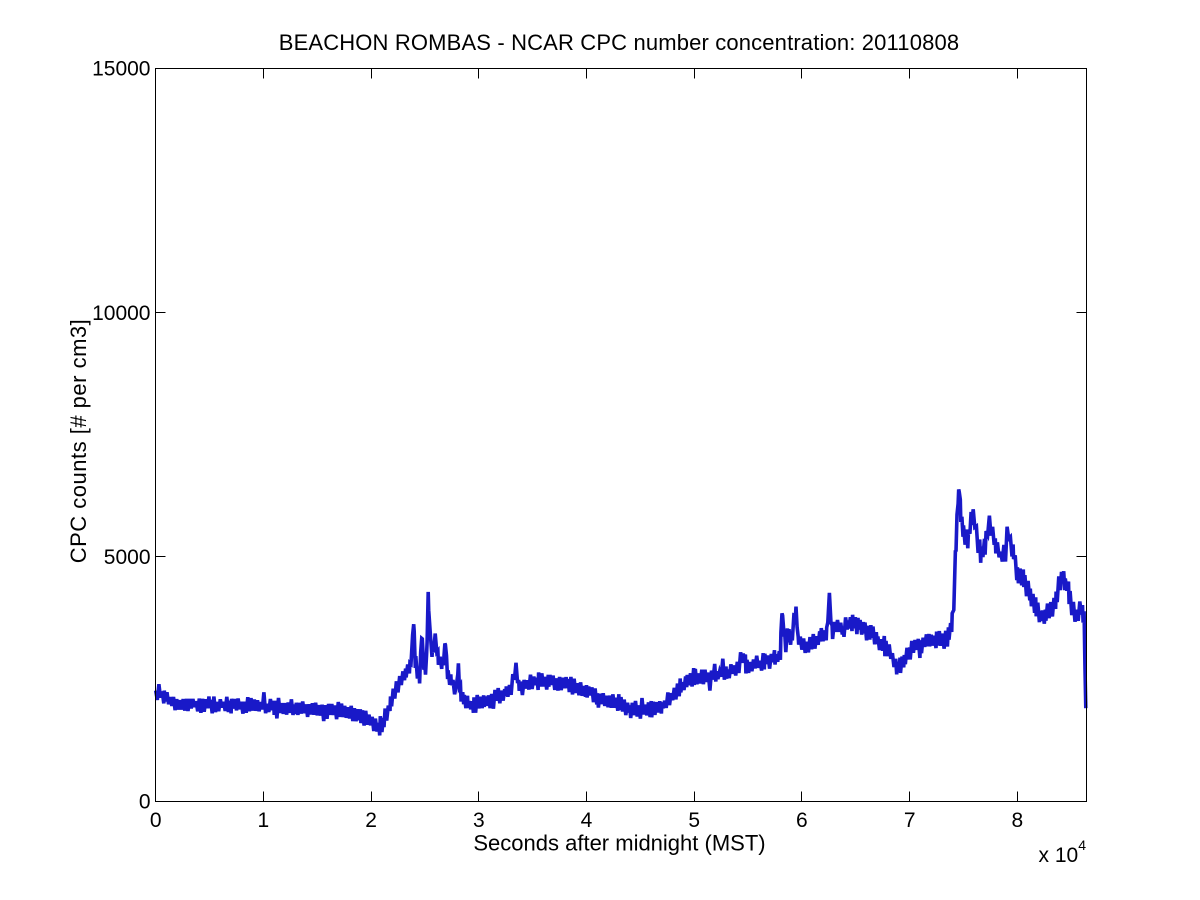 The width and height of the screenshot is (1200, 900). I want to click on svg-text: 6, so click(802, 820).